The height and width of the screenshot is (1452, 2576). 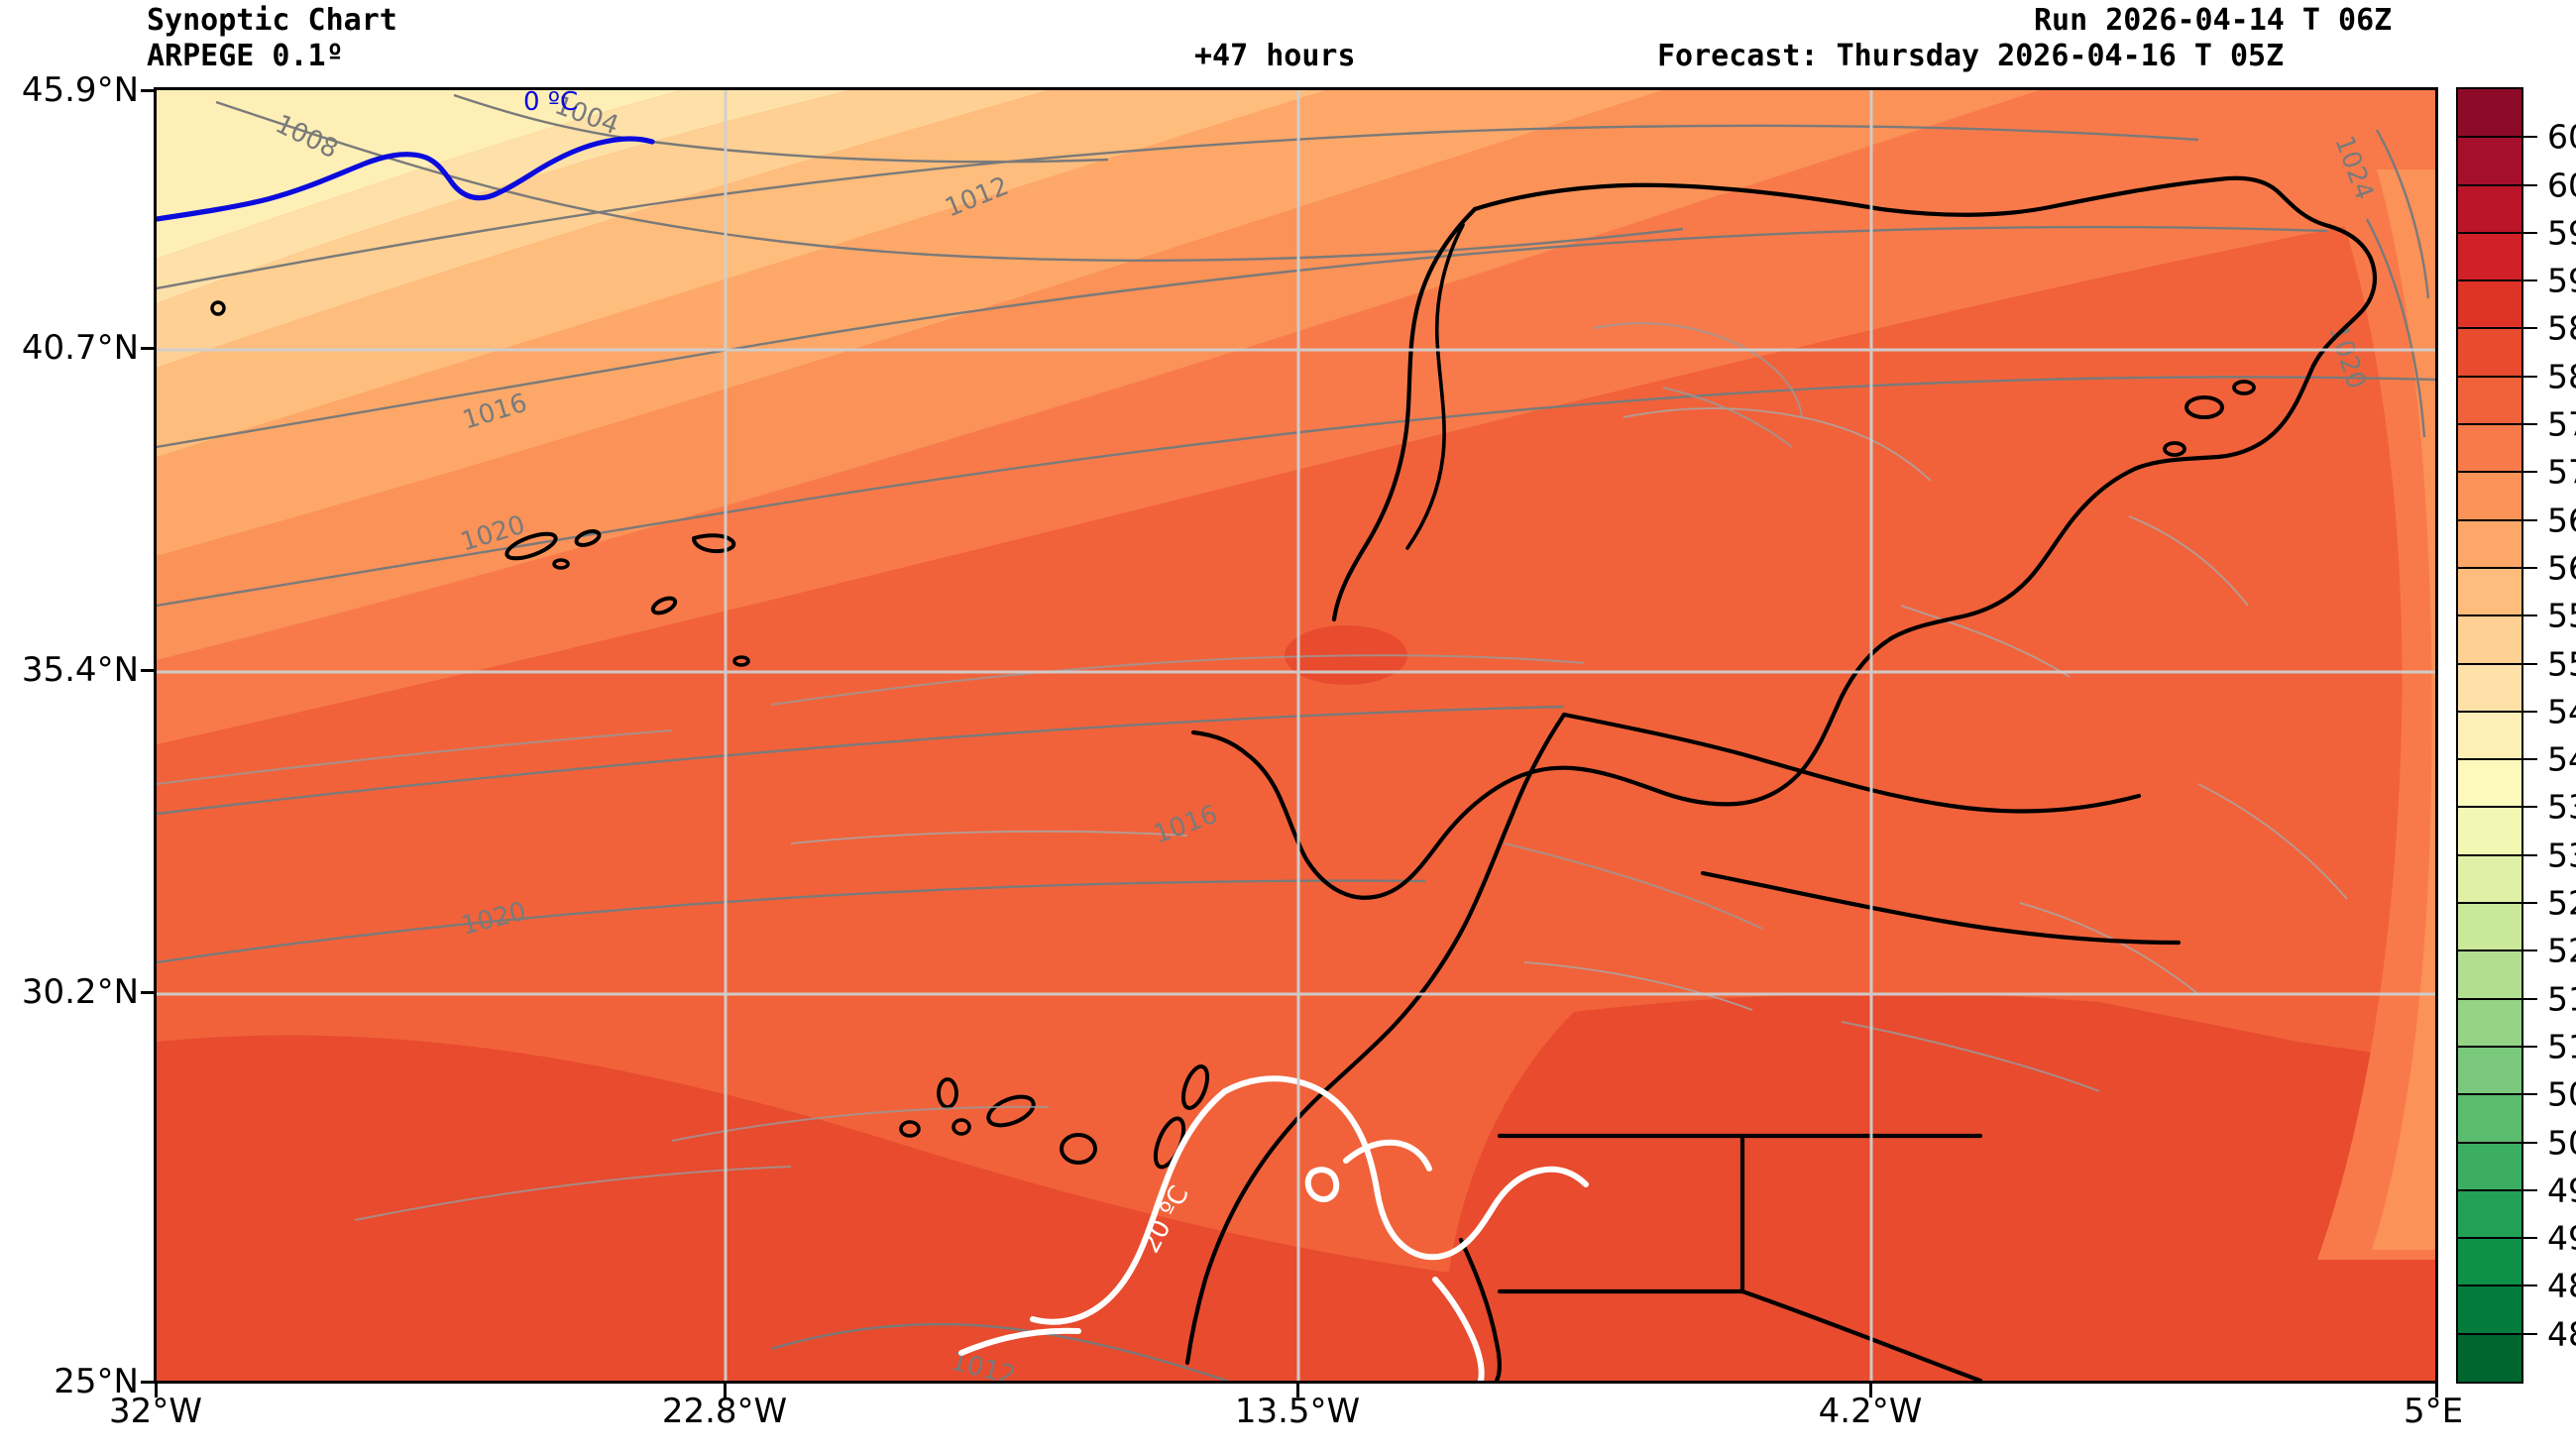 I want to click on border-mauritania-diag, so click(x=1861, y=1334).